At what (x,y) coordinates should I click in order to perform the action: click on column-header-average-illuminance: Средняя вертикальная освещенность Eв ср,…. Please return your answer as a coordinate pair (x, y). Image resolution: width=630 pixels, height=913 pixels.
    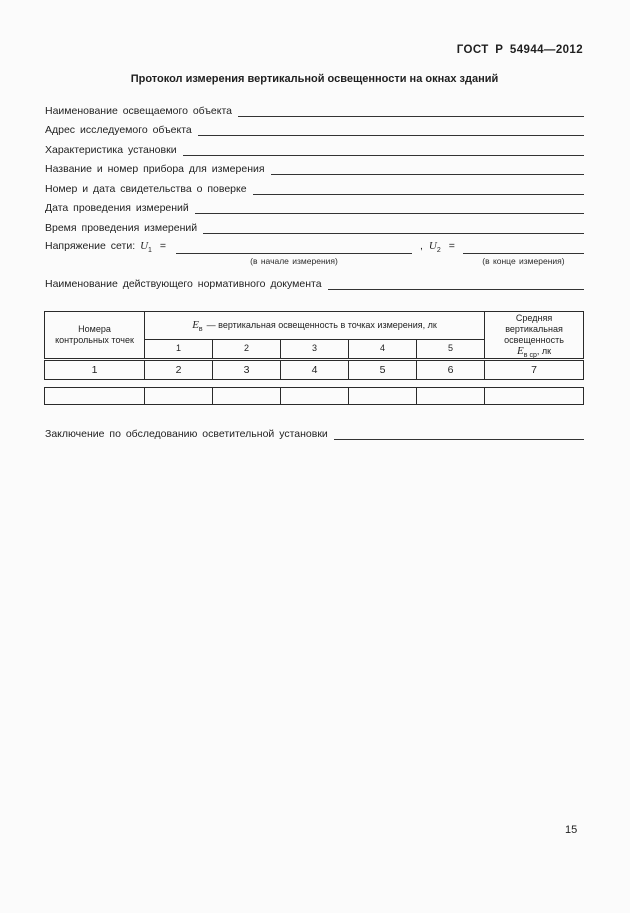
    Looking at the image, I should click on (534, 335).